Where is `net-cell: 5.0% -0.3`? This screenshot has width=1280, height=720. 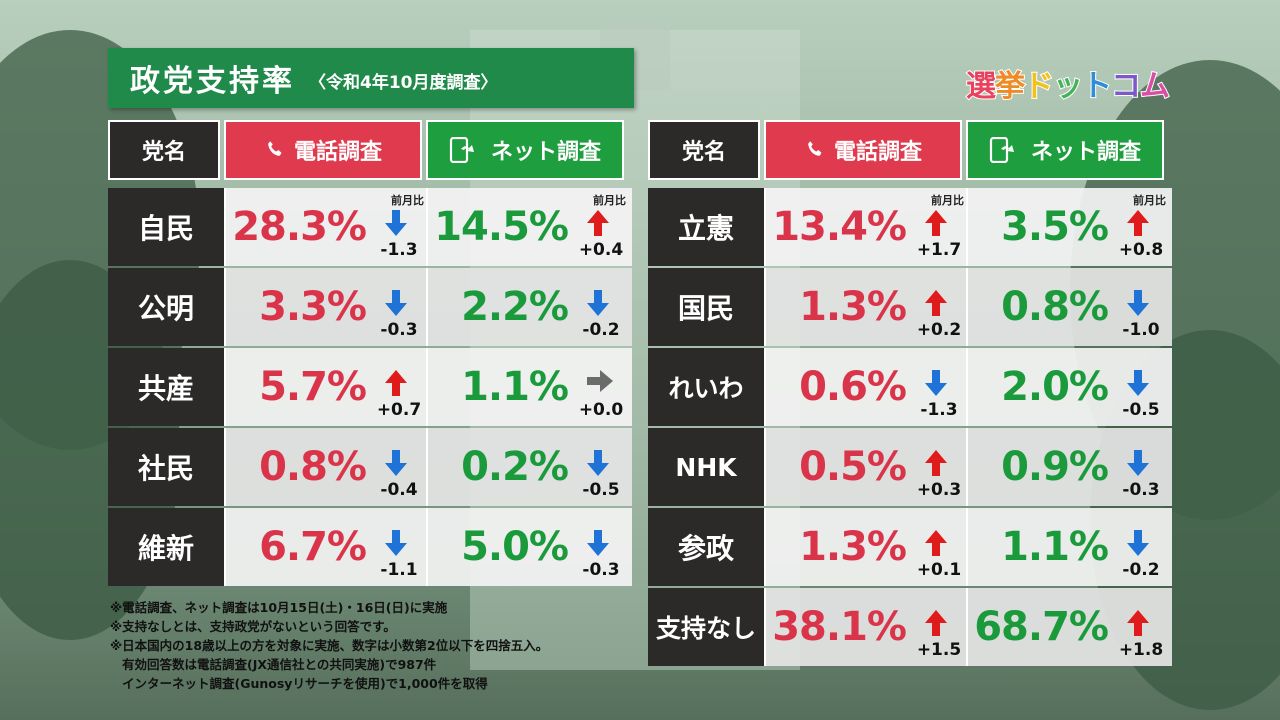 net-cell: 5.0% -0.3 is located at coordinates (530, 547).